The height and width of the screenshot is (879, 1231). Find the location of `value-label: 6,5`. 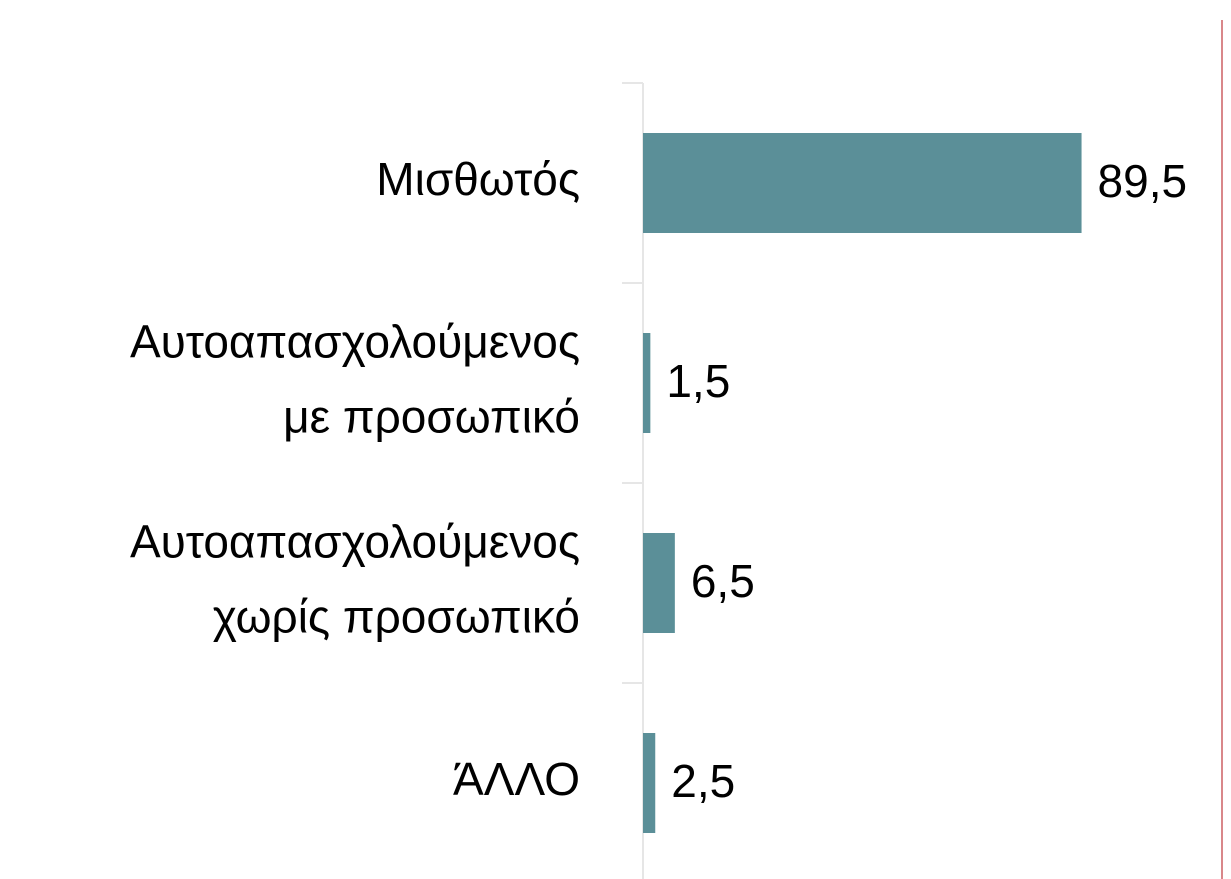

value-label: 6,5 is located at coordinates (723, 581).